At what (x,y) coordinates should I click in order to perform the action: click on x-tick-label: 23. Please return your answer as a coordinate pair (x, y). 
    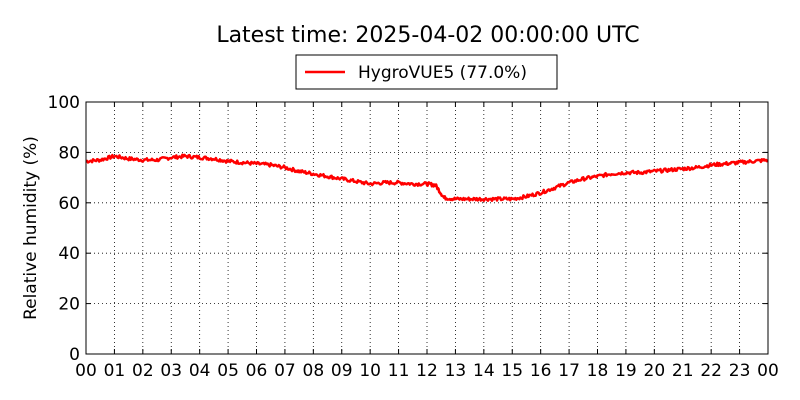
    Looking at the image, I should click on (740, 371).